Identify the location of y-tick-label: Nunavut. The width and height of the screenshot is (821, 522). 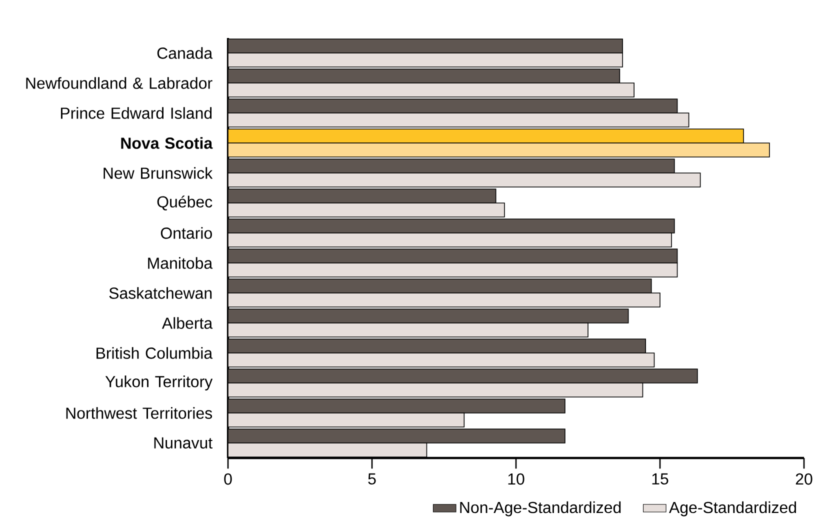
(183, 443).